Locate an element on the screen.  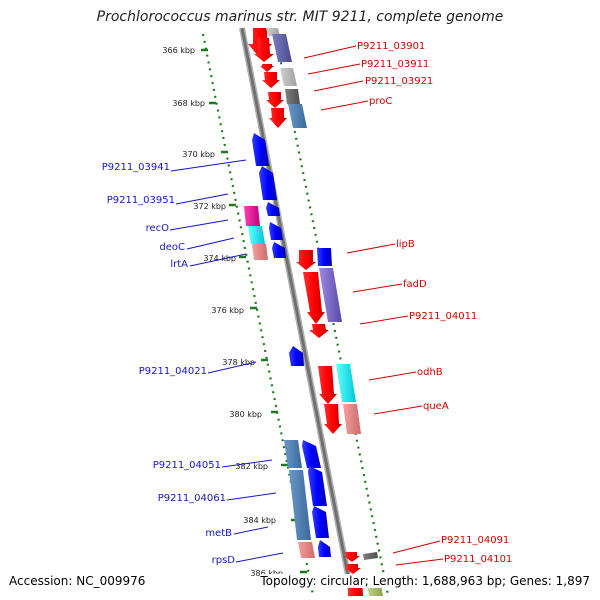
left-leaders is located at coordinates (226, 361).